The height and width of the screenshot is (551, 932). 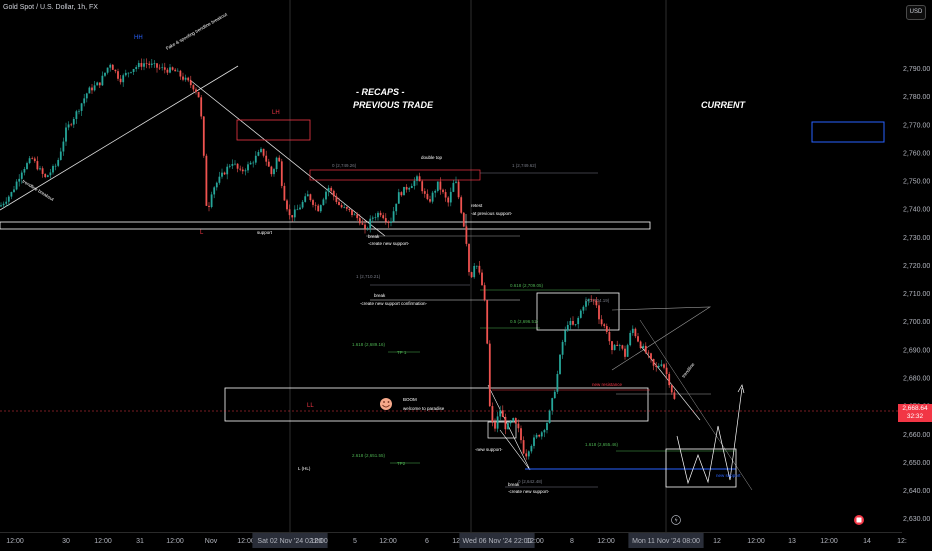 I want to click on chart-annotation: support, so click(x=265, y=232).